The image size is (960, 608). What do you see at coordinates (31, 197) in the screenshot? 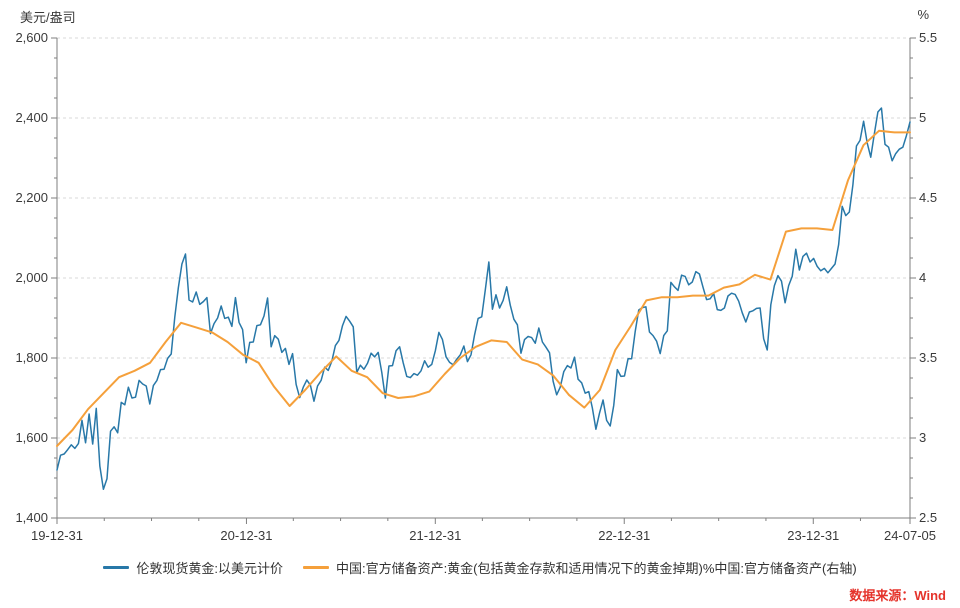
I see `svg-text: 2,200` at bounding box center [31, 197].